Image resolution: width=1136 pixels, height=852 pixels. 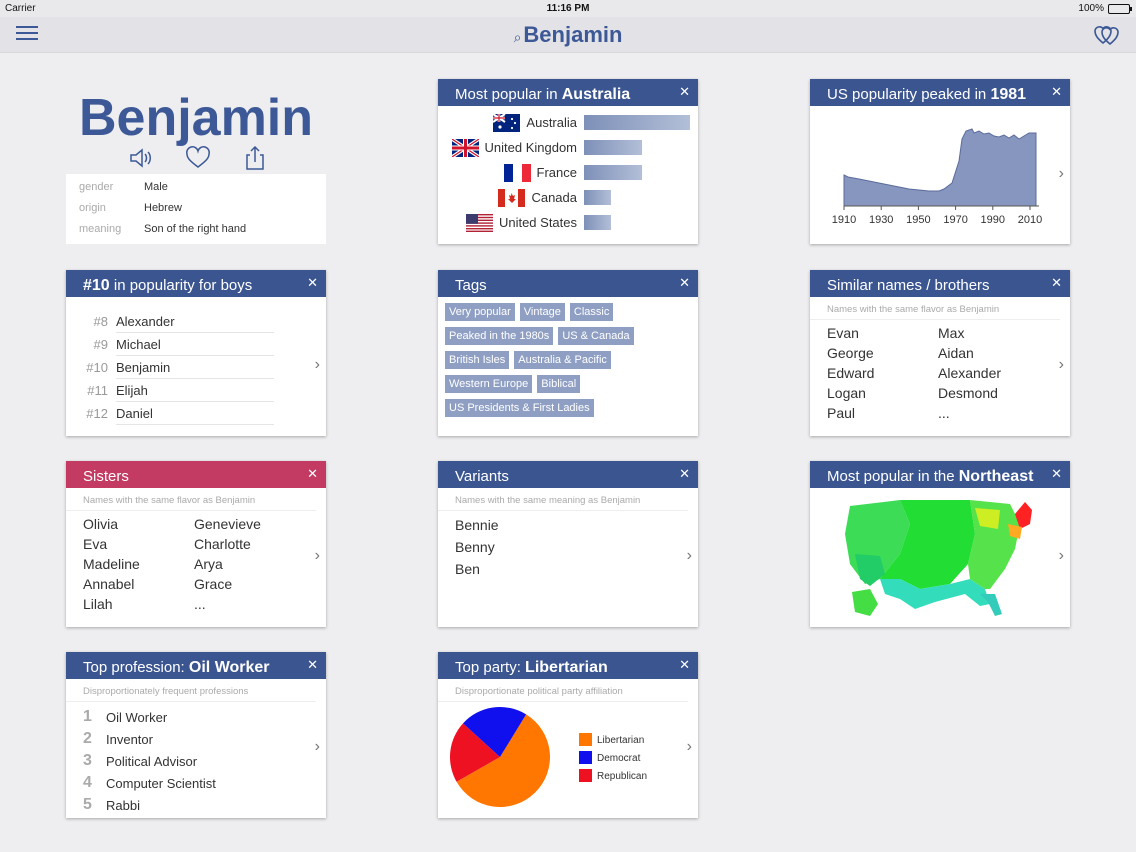 I want to click on profession-name: Oil Worker, so click(x=137, y=717).